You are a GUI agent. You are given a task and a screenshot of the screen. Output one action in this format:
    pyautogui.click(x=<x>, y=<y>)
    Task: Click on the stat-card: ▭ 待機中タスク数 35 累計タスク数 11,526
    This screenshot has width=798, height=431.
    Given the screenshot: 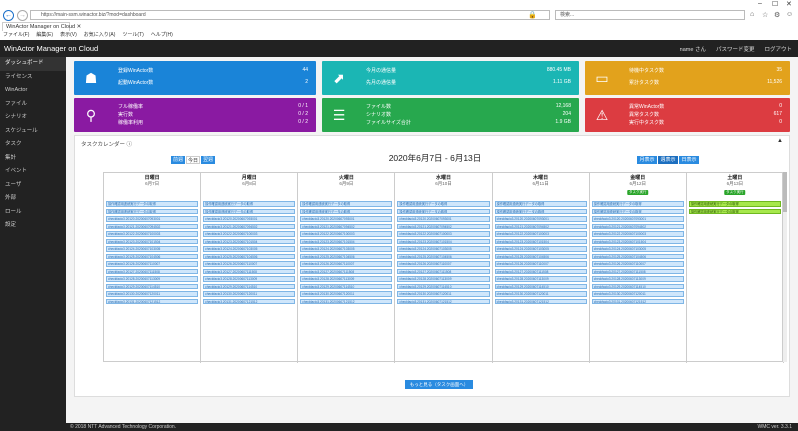 What is the action you would take?
    pyautogui.click(x=687, y=78)
    